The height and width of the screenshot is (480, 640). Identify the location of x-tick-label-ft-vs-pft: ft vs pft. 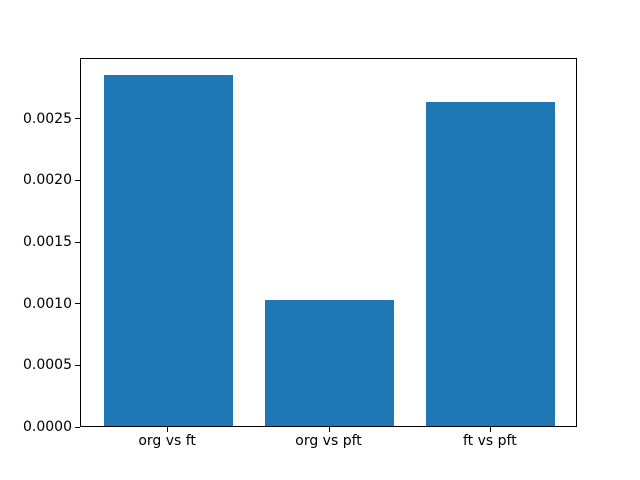
(490, 441).